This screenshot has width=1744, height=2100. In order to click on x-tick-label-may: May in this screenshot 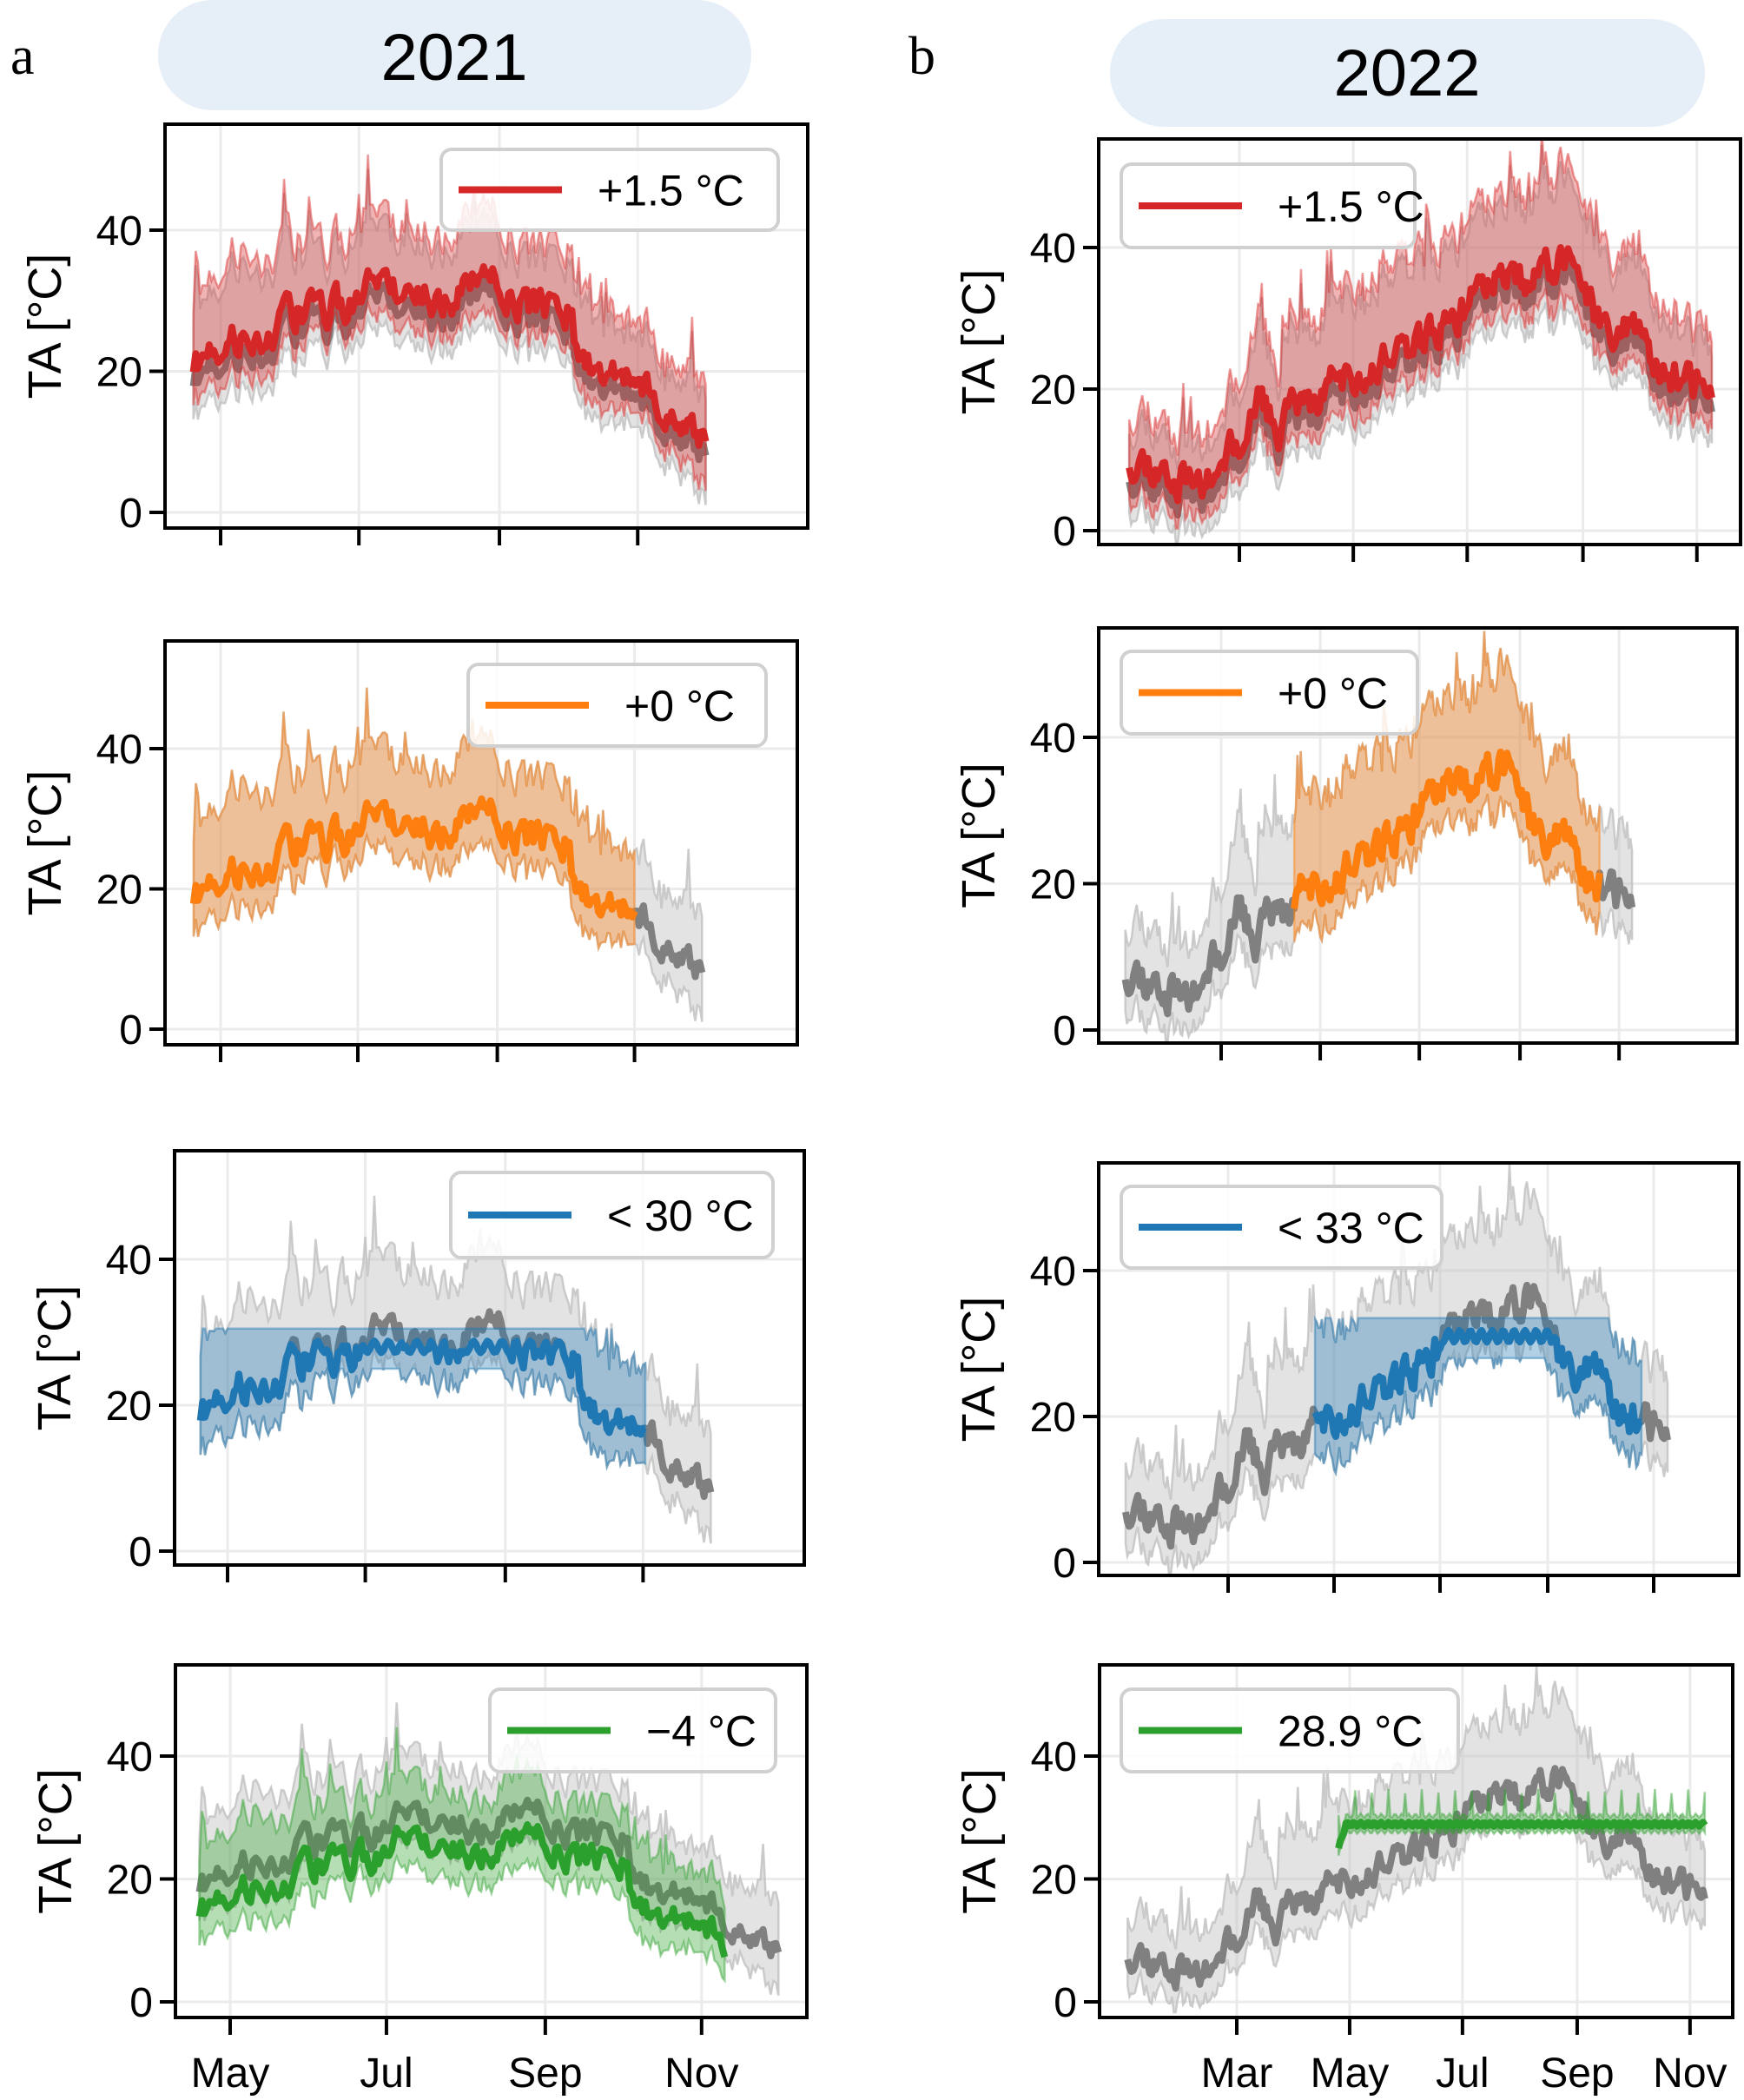, I will do `click(1350, 2073)`.